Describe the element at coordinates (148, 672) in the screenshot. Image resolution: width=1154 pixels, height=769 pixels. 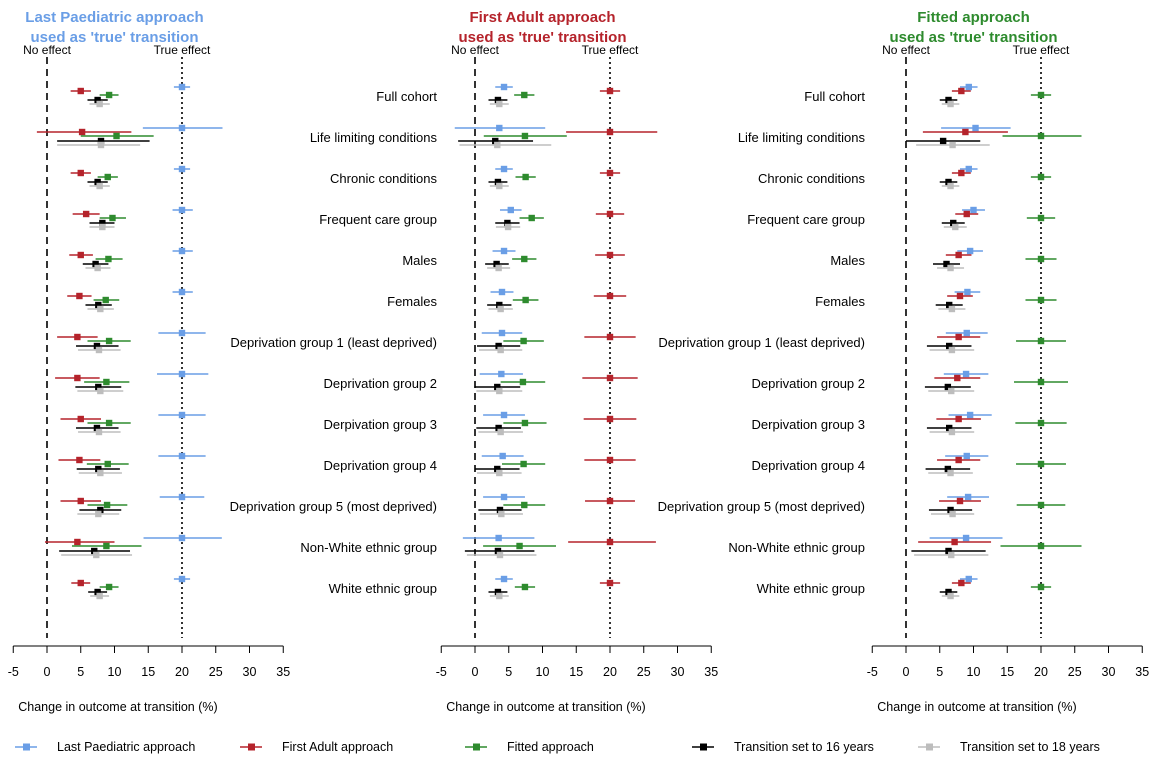
I see `x-tick-label: 15` at that location.